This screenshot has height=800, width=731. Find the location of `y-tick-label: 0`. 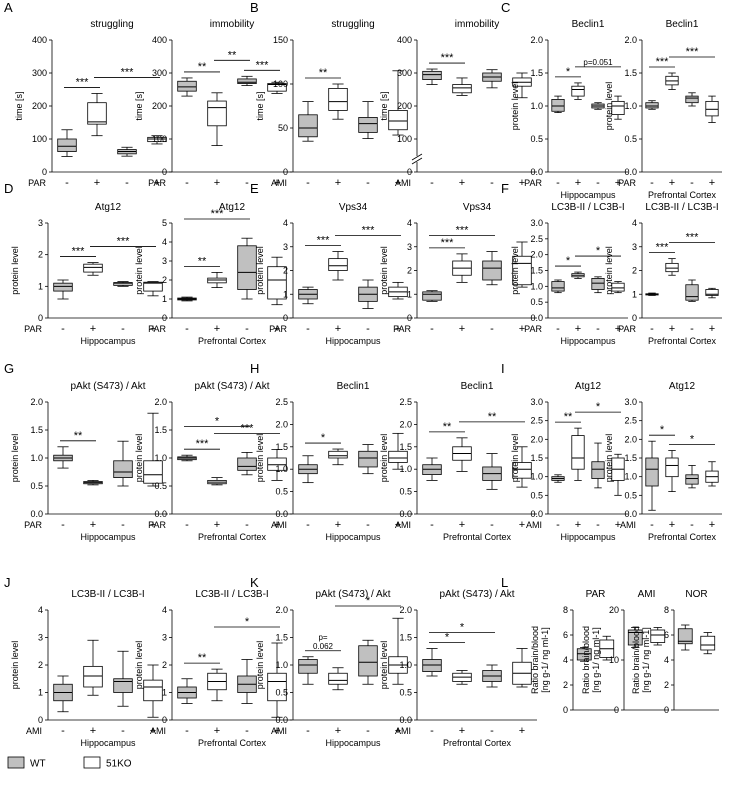

y-tick-label: 0 is located at coordinates (44, 172).